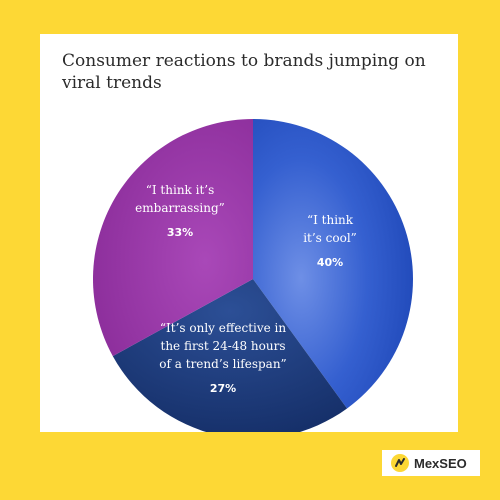 The image size is (500, 500). Describe the element at coordinates (180, 199) in the screenshot. I see `slice-embarrassing-label: “I think it’s embarrassing”` at that location.